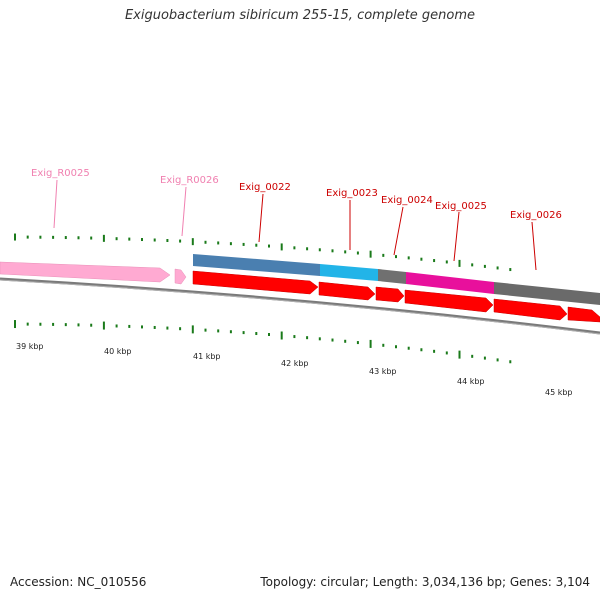 This screenshot has width=600, height=600. I want to click on leader-exig-r0025, so click(55, 204).